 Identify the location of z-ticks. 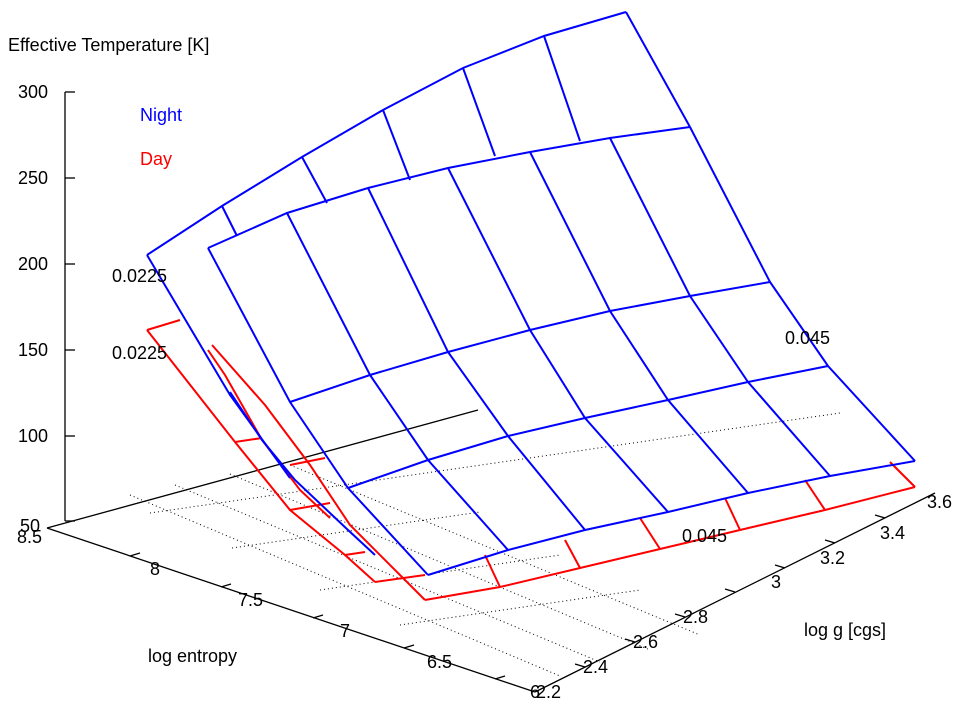
(70, 306).